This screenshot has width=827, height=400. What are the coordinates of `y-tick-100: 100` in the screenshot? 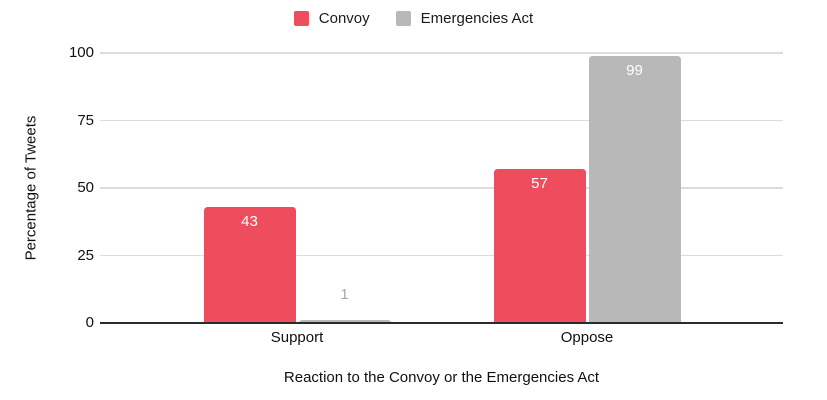 It's located at (81, 52).